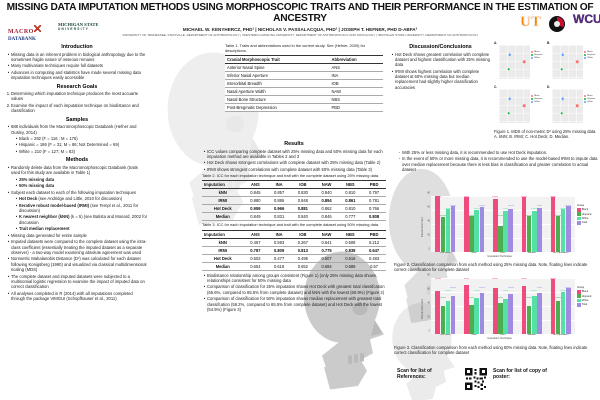  I want to click on table-row: Hot Deck 0.502 0.477 0.495 0.507 0.516 0.483, so click(294, 258).